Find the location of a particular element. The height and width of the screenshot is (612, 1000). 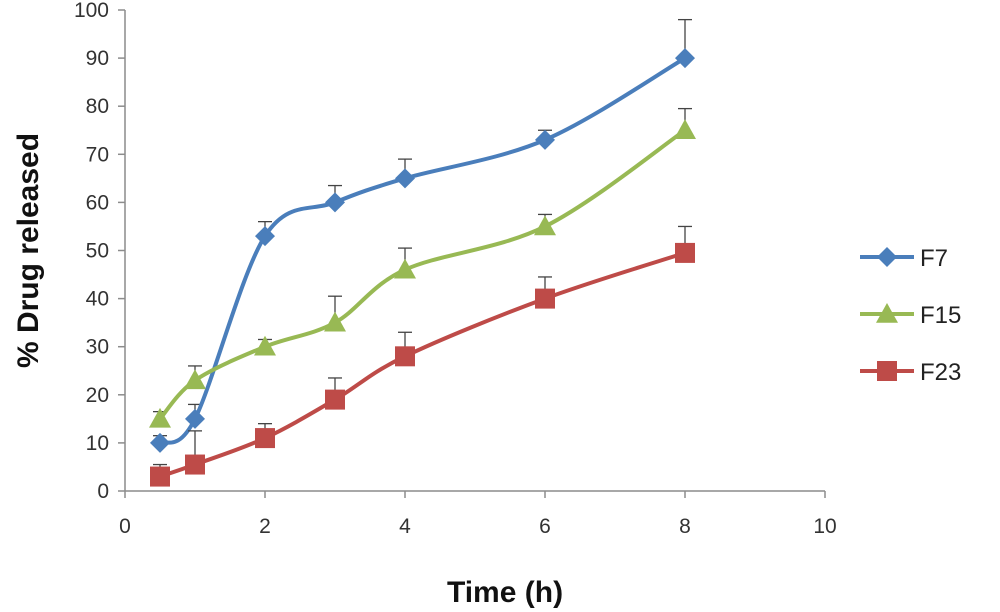

y-axis-ticks: 0 10 20 30 40 50 60 70 80 90 100 is located at coordinates (99, 251).